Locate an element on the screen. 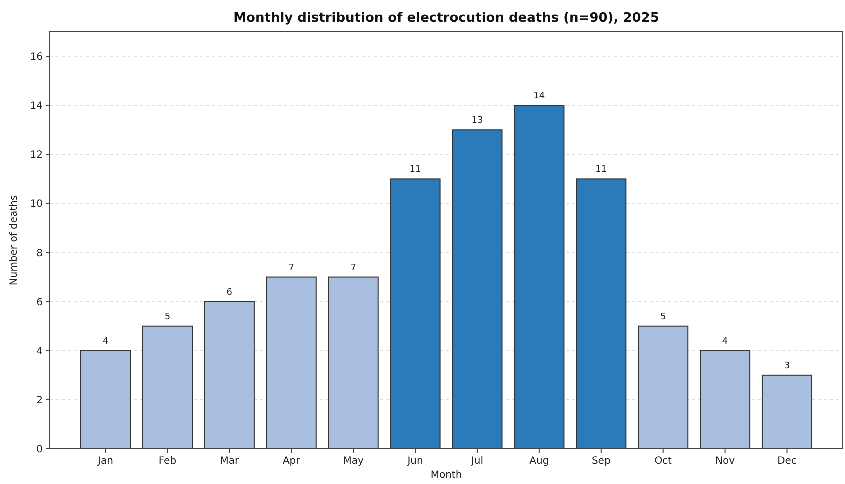 This screenshot has width=845, height=484. y-tick-label: 14 is located at coordinates (36, 106).